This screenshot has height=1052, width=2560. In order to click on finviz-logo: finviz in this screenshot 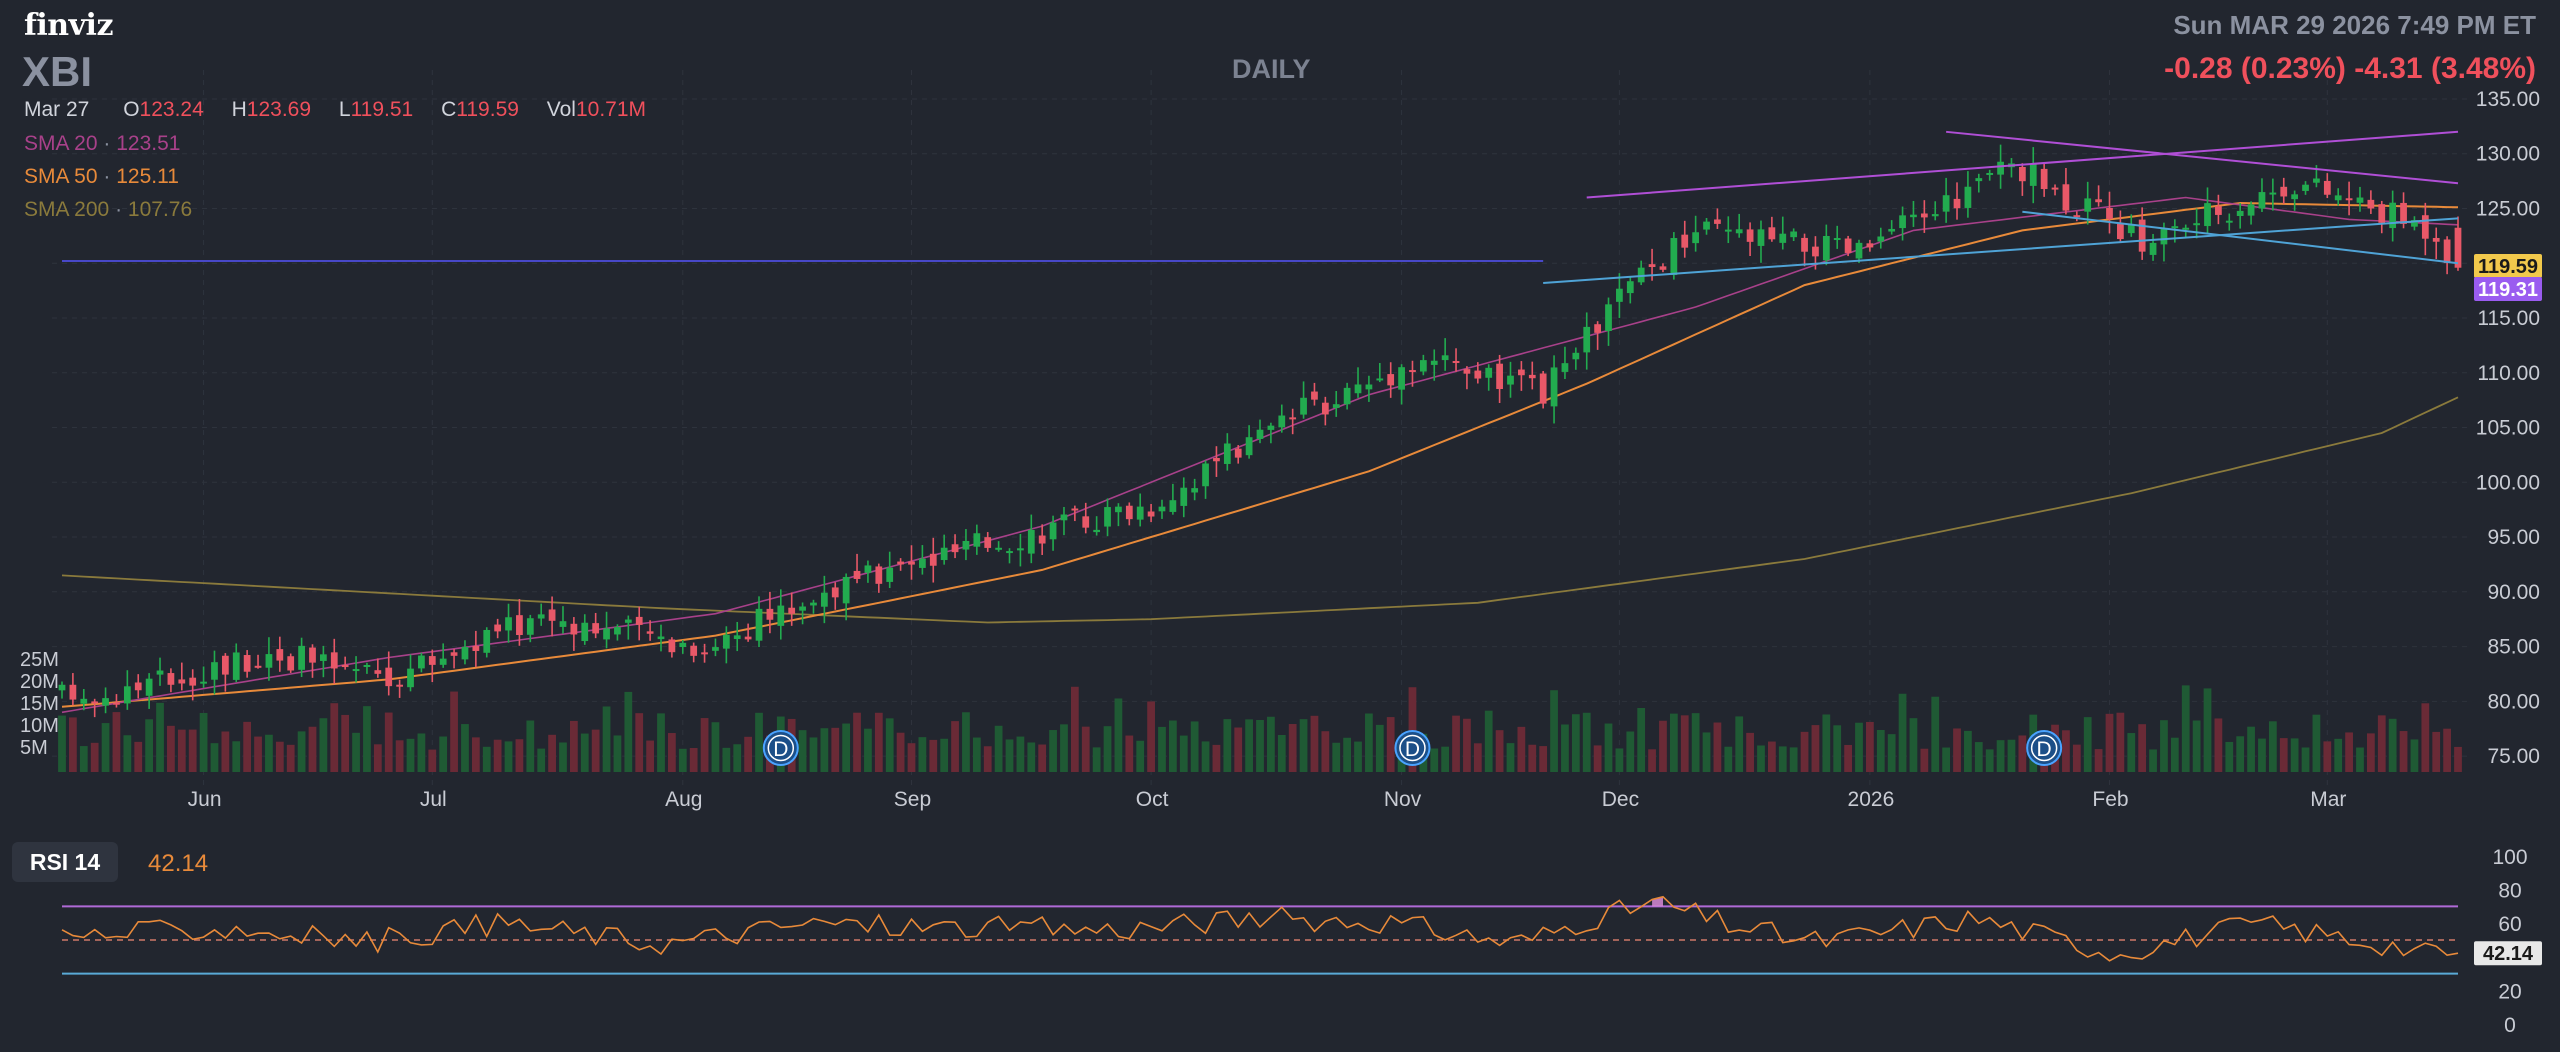, I will do `click(68, 25)`.